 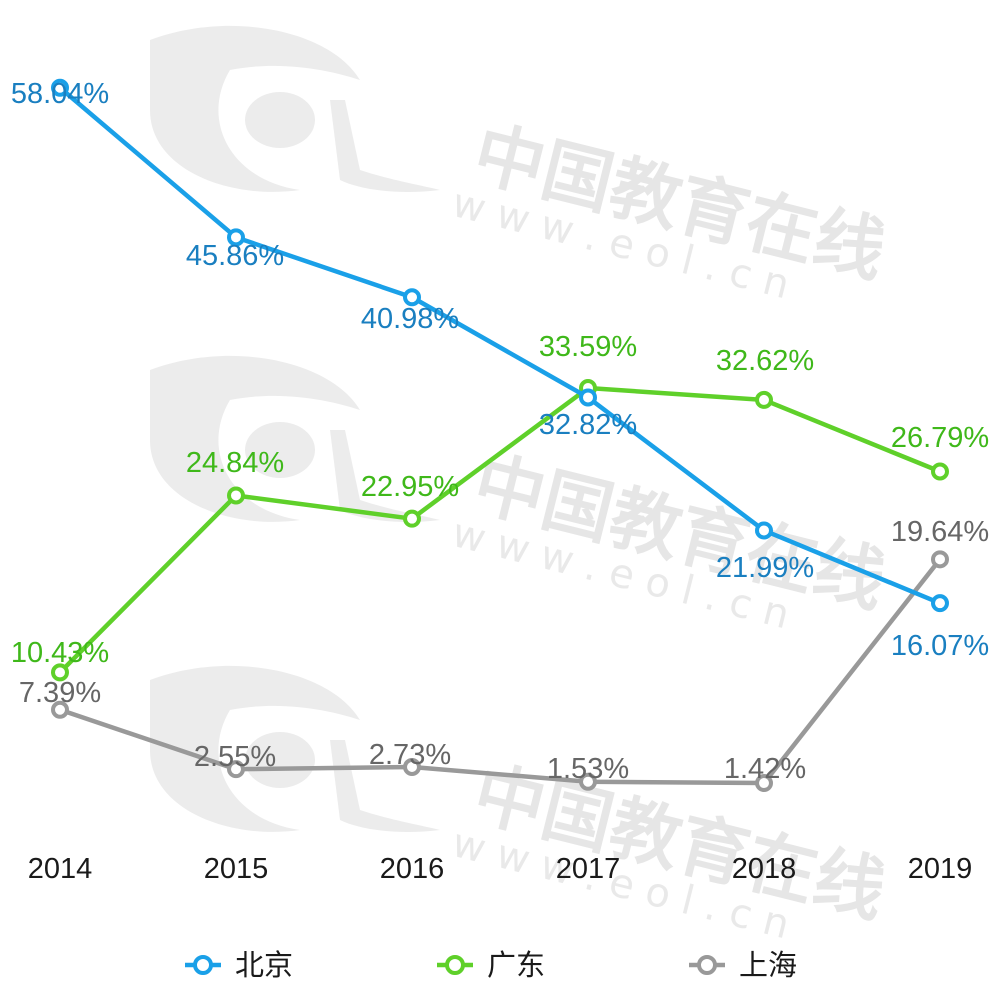 What do you see at coordinates (940, 438) in the screenshot?
I see `data-label: 26.79%` at bounding box center [940, 438].